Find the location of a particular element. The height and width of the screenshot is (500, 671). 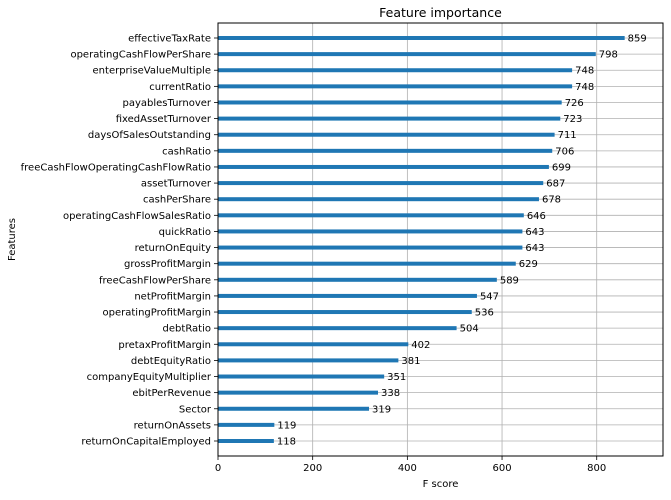

data-label: 118 is located at coordinates (286, 442).